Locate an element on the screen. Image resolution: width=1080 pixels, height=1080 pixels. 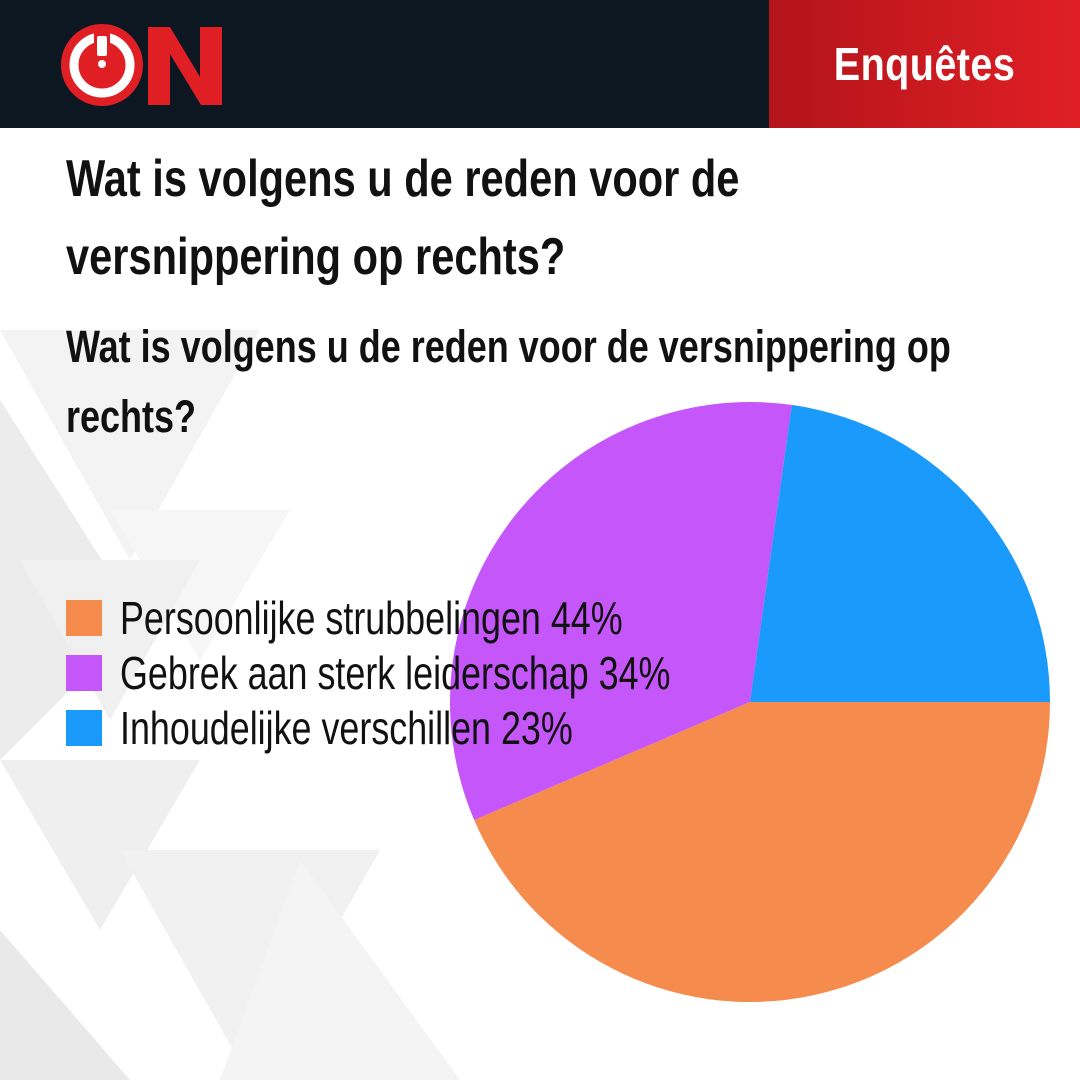
legend-item: Persoonlijke strubbelingen 44% is located at coordinates (446, 617).